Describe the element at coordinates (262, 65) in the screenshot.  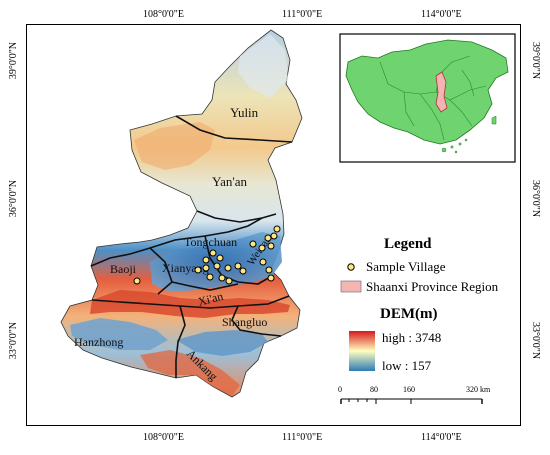
I see `loess-patch-north` at that location.